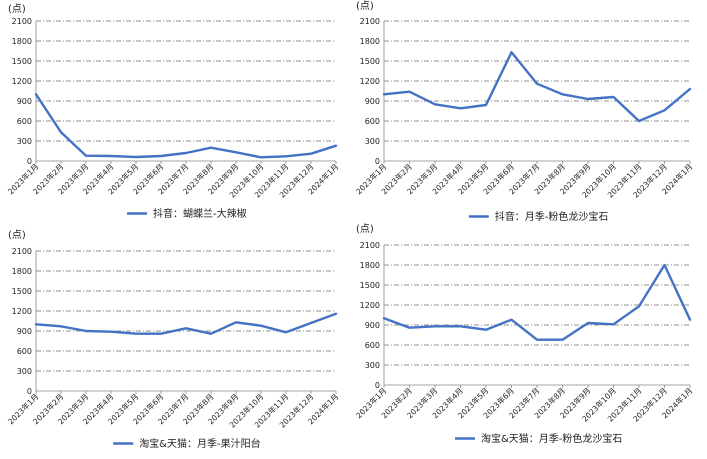 The height and width of the screenshot is (459, 707). I want to click on legend: 抖音：蝴蝶兰-大辣椒, so click(187, 213).